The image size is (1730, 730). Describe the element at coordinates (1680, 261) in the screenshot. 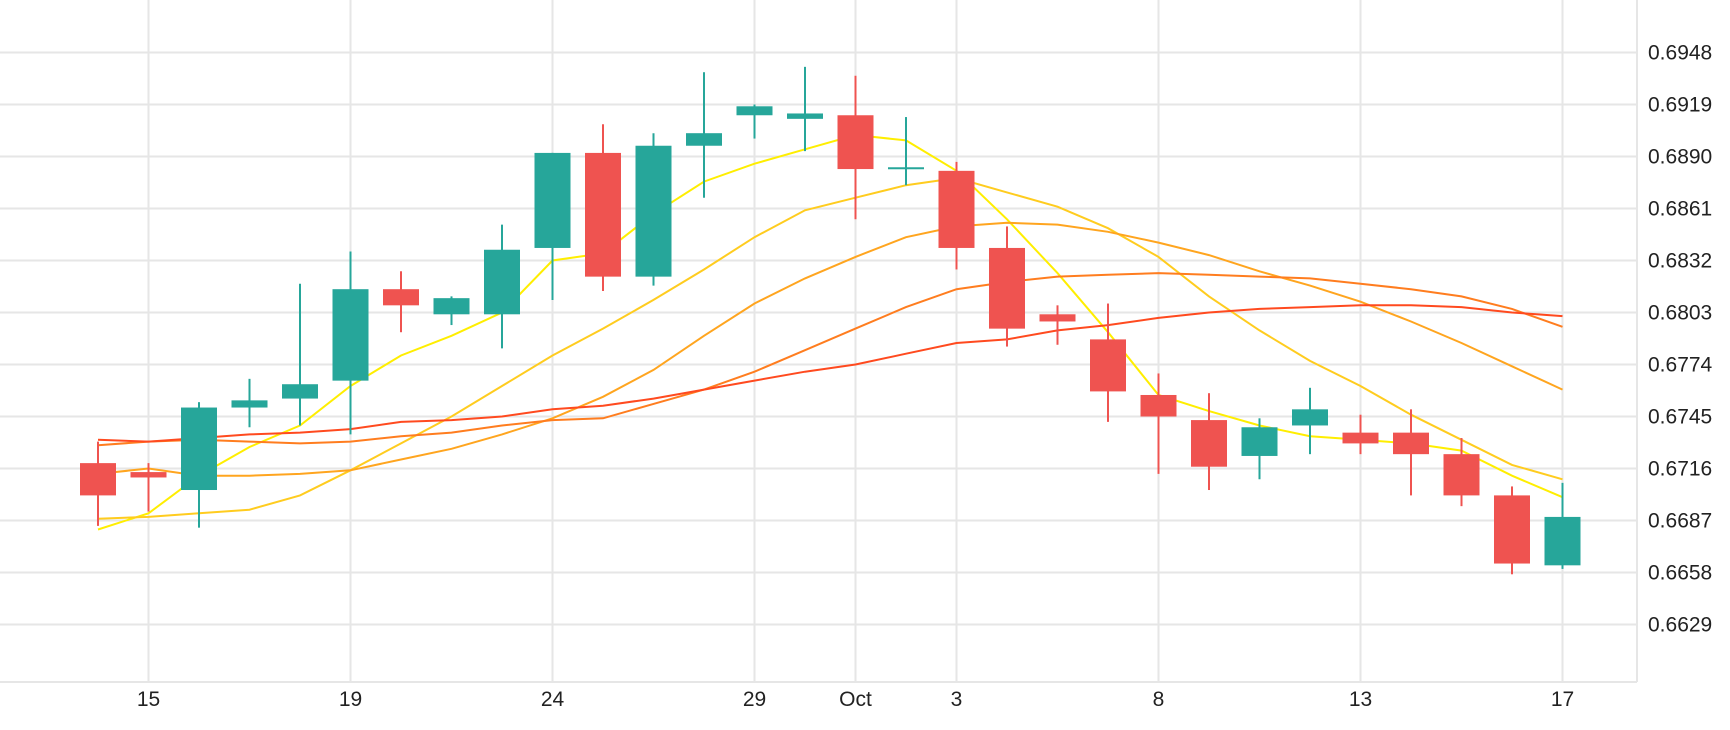

I see `y-tick-label: 0.6832` at that location.